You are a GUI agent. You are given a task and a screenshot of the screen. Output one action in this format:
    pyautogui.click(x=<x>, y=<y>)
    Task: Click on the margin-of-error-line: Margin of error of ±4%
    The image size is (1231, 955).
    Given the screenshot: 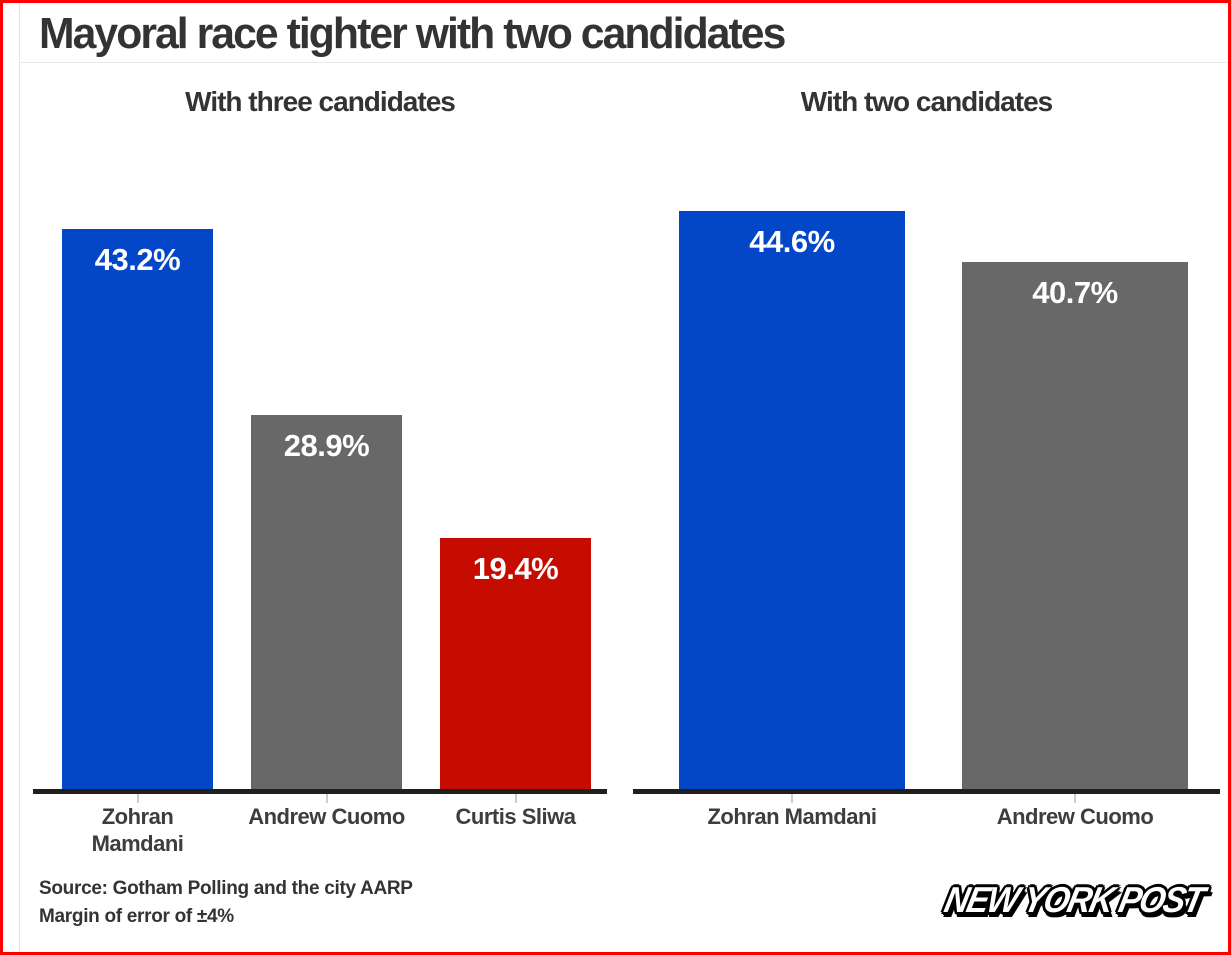 What is the action you would take?
    pyautogui.click(x=136, y=916)
    